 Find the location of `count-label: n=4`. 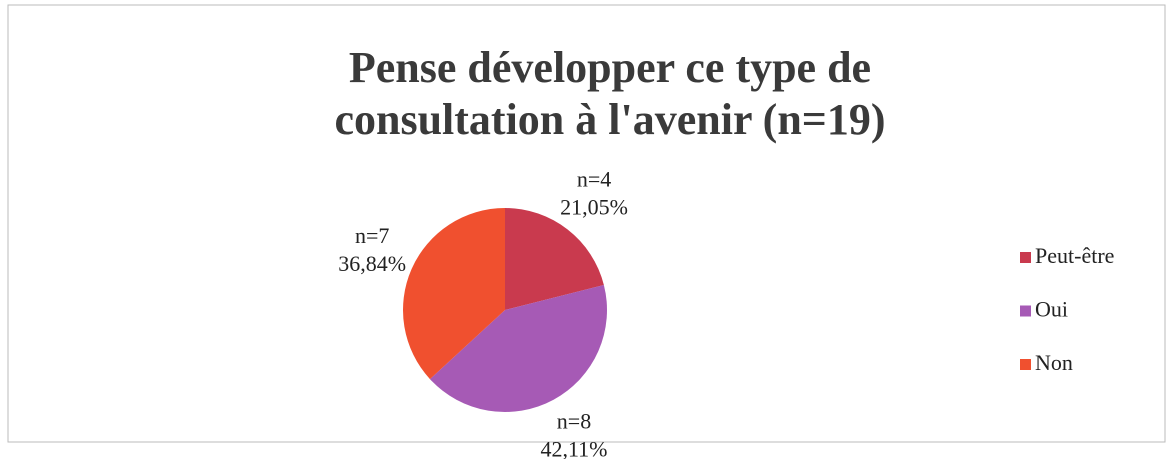

count-label: n=4 is located at coordinates (594, 179).